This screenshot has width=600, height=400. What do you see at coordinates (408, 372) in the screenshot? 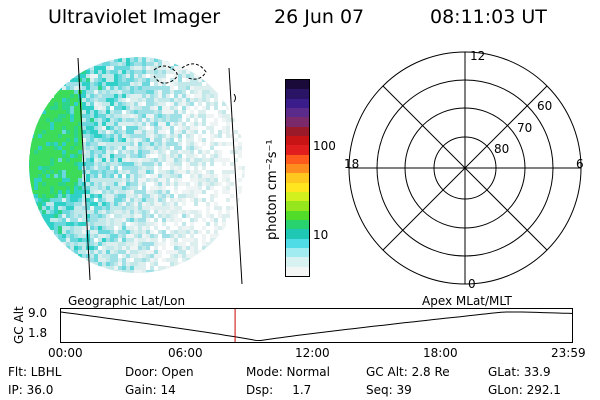
I see `gc-alt-status: GC Alt: 2.8 Re` at bounding box center [408, 372].